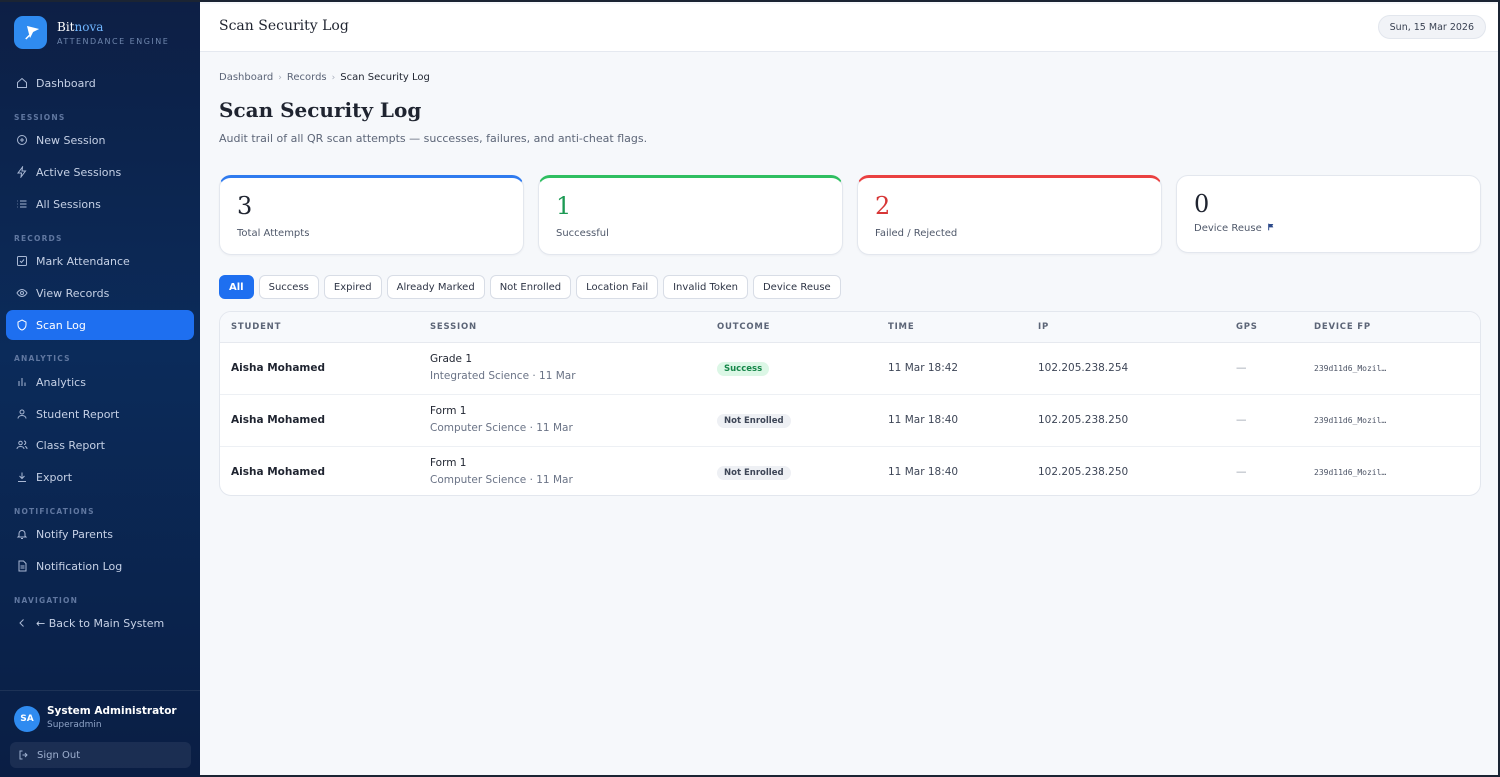 Image resolution: width=1500 pixels, height=777 pixels. Describe the element at coordinates (284, 26) in the screenshot. I see `top-bar-title: Scan Security Log` at that location.